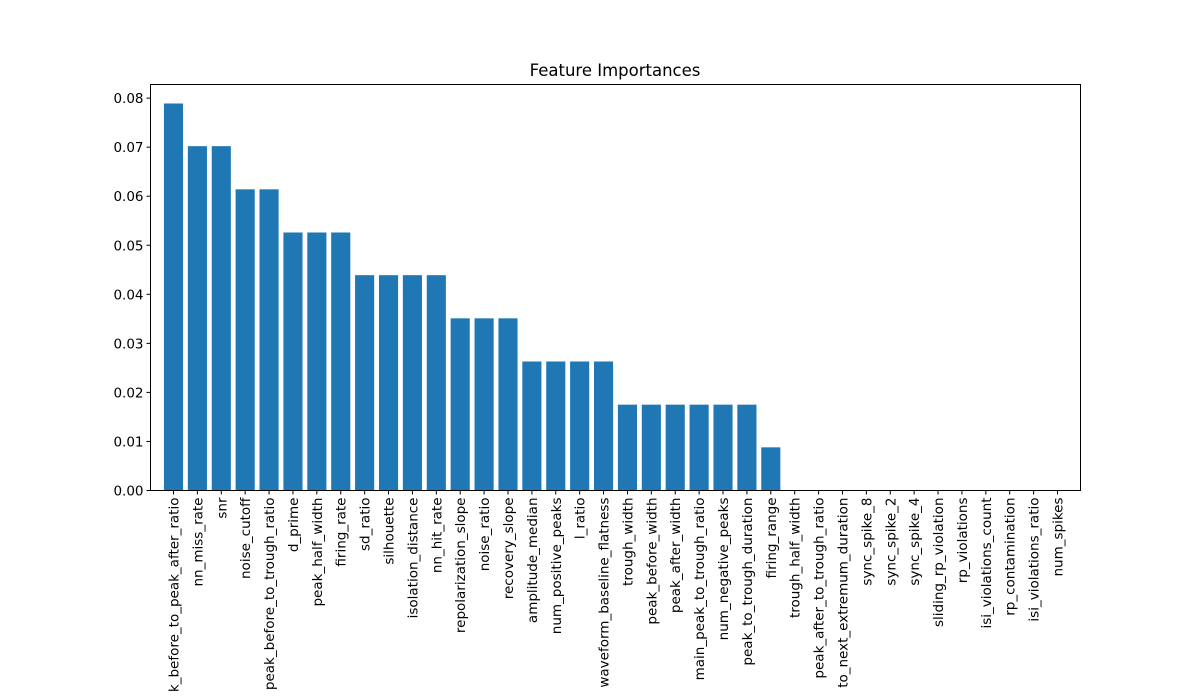 Image resolution: width=1200 pixels, height=700 pixels. I want to click on x-tick-label: waveform_baseline_flatness, so click(605, 593).